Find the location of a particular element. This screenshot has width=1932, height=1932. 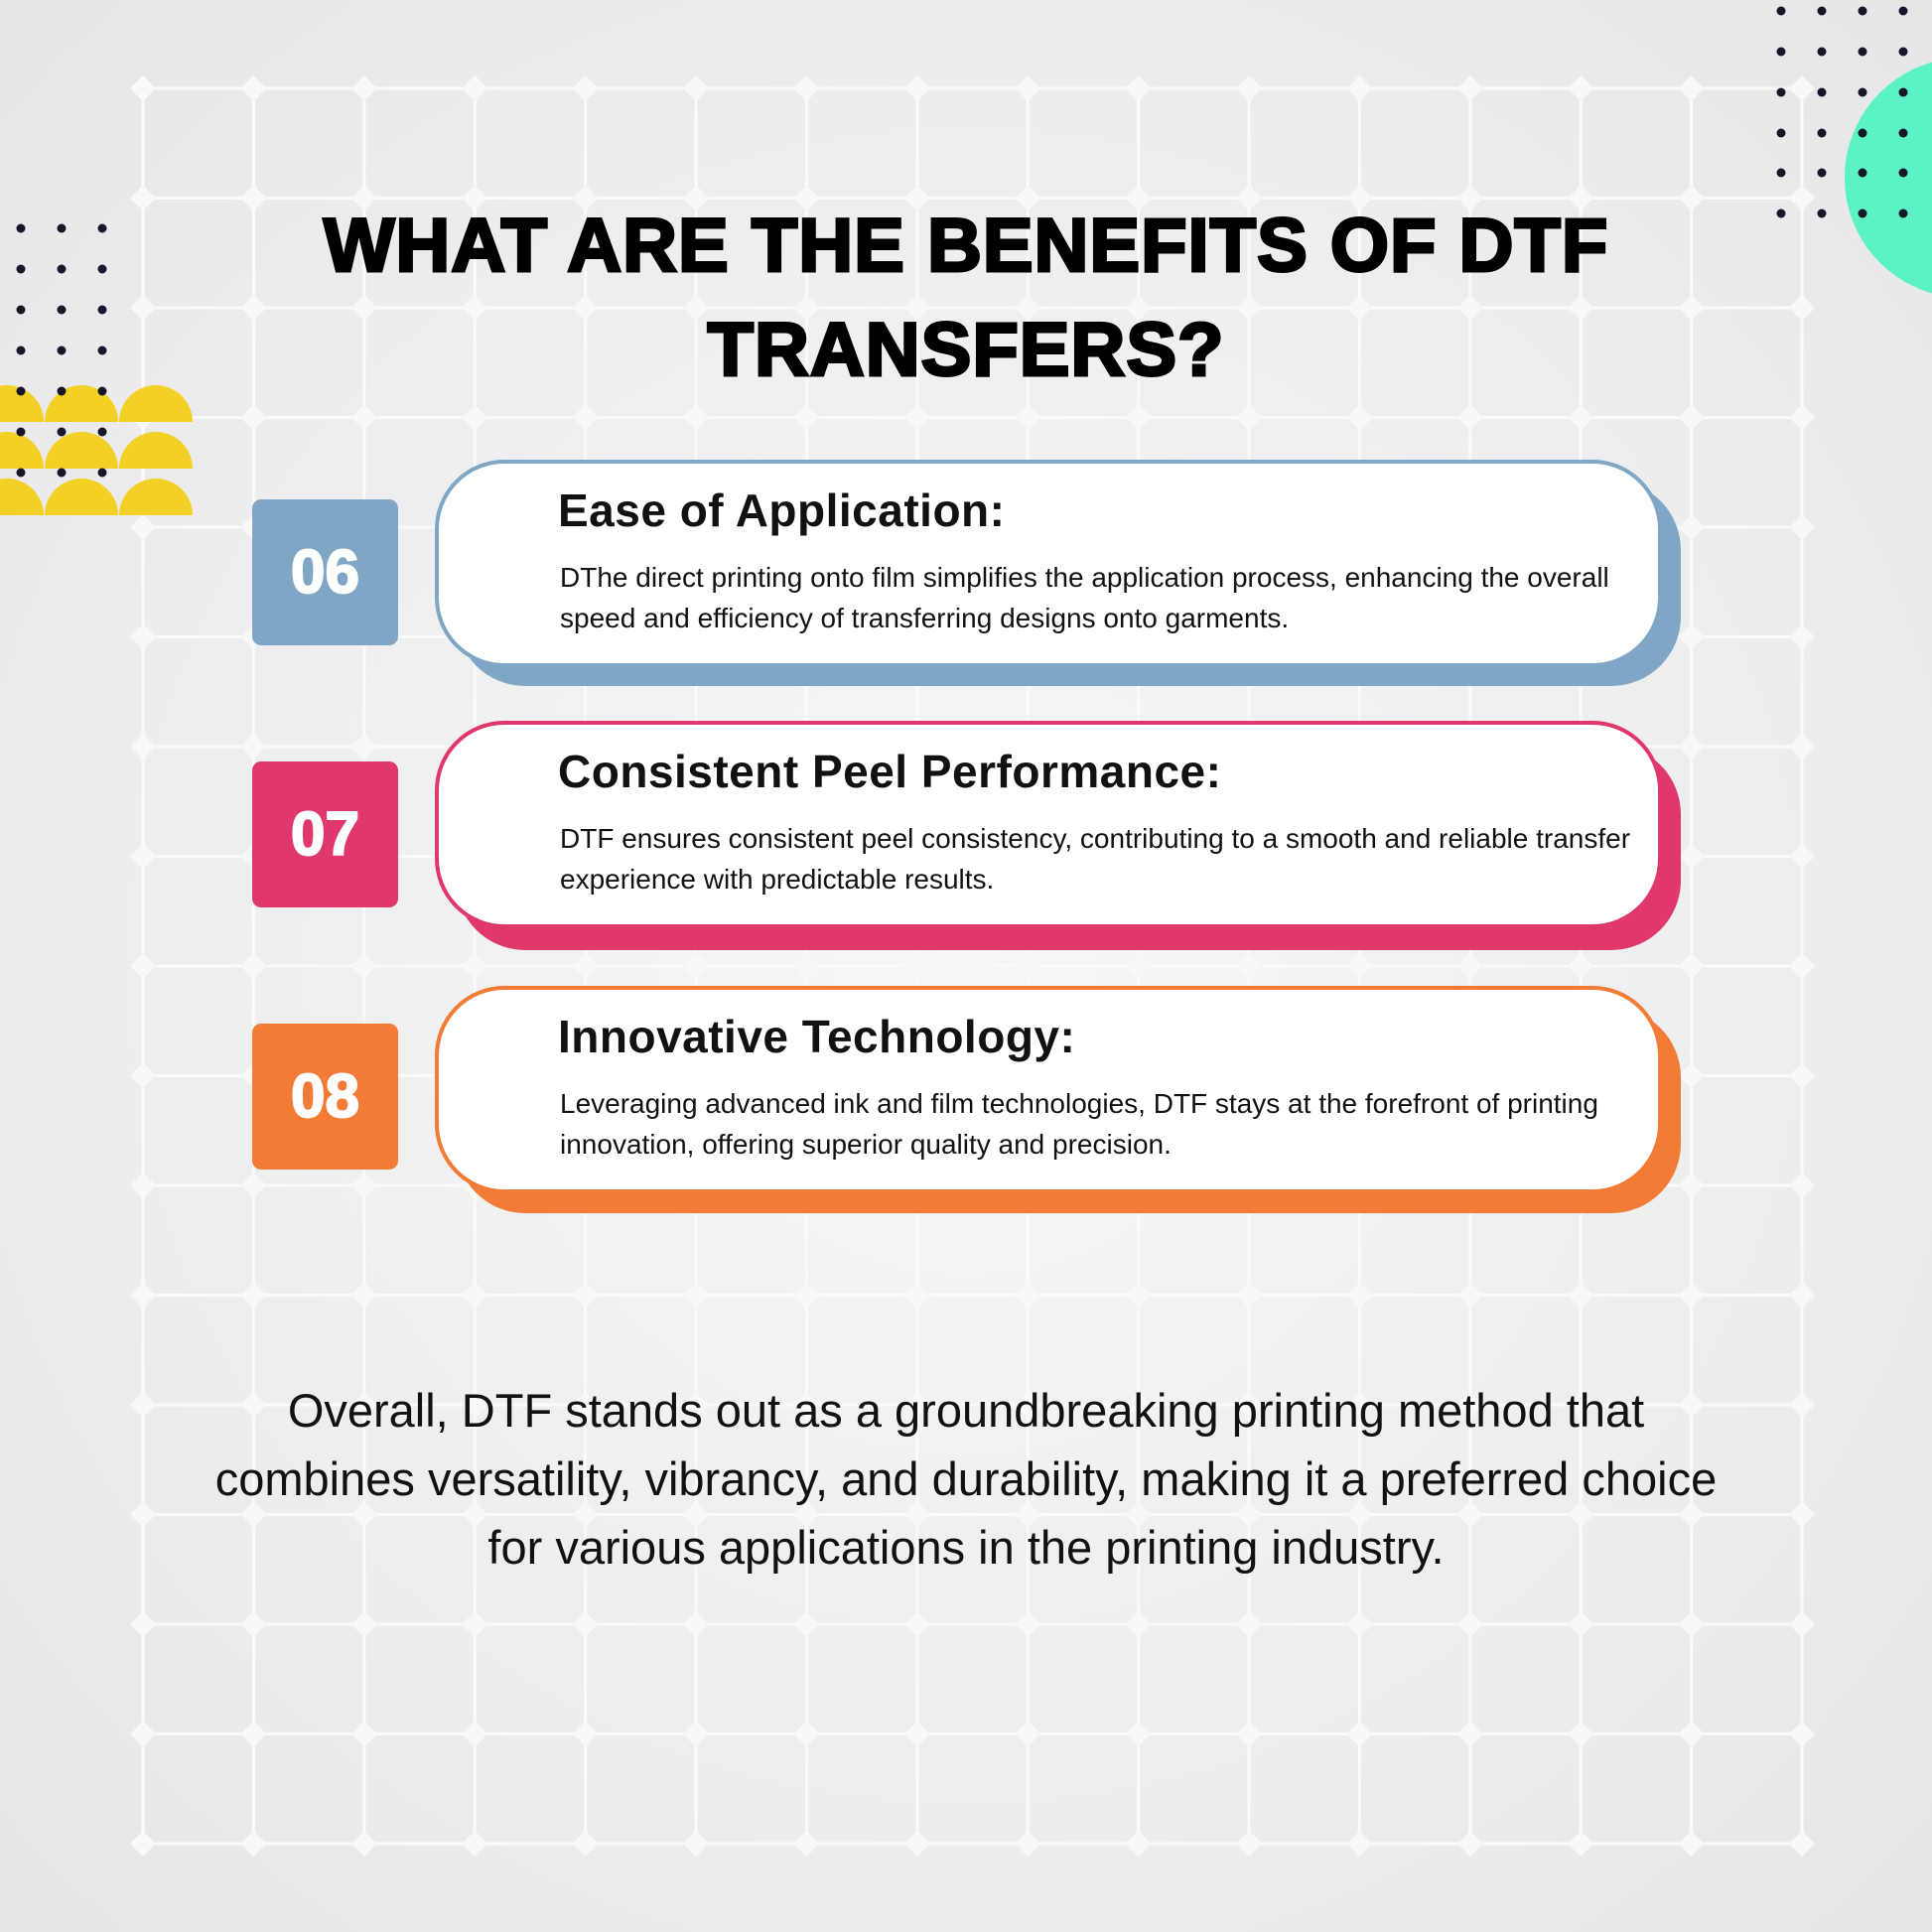

benefit-heading: Ease of Application: is located at coordinates (782, 510).